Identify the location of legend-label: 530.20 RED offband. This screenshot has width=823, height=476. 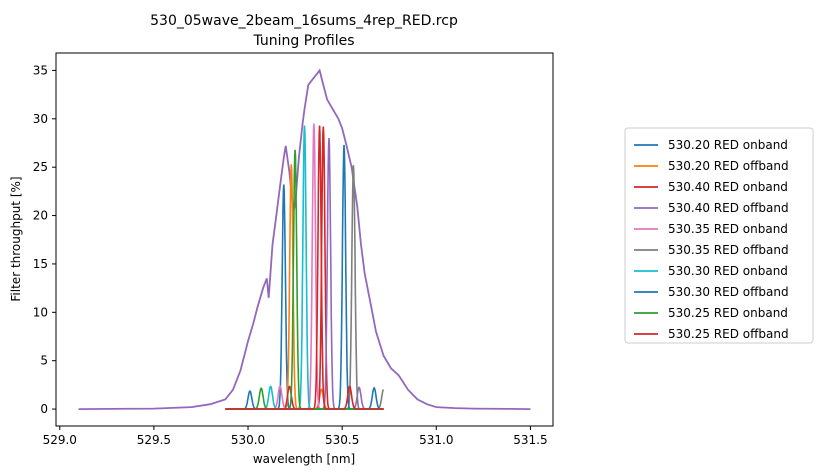
(728, 166).